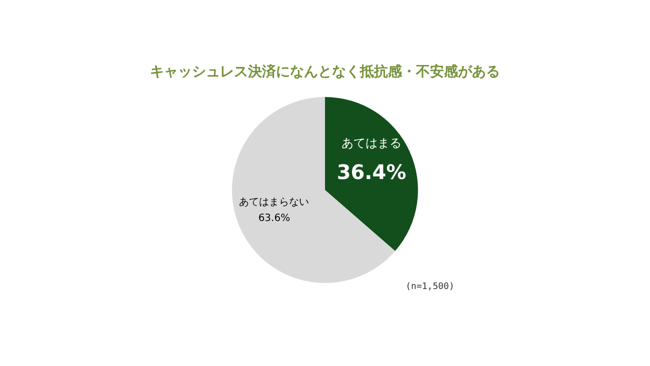  I want to click on data-label: 36.4%, so click(371, 172).